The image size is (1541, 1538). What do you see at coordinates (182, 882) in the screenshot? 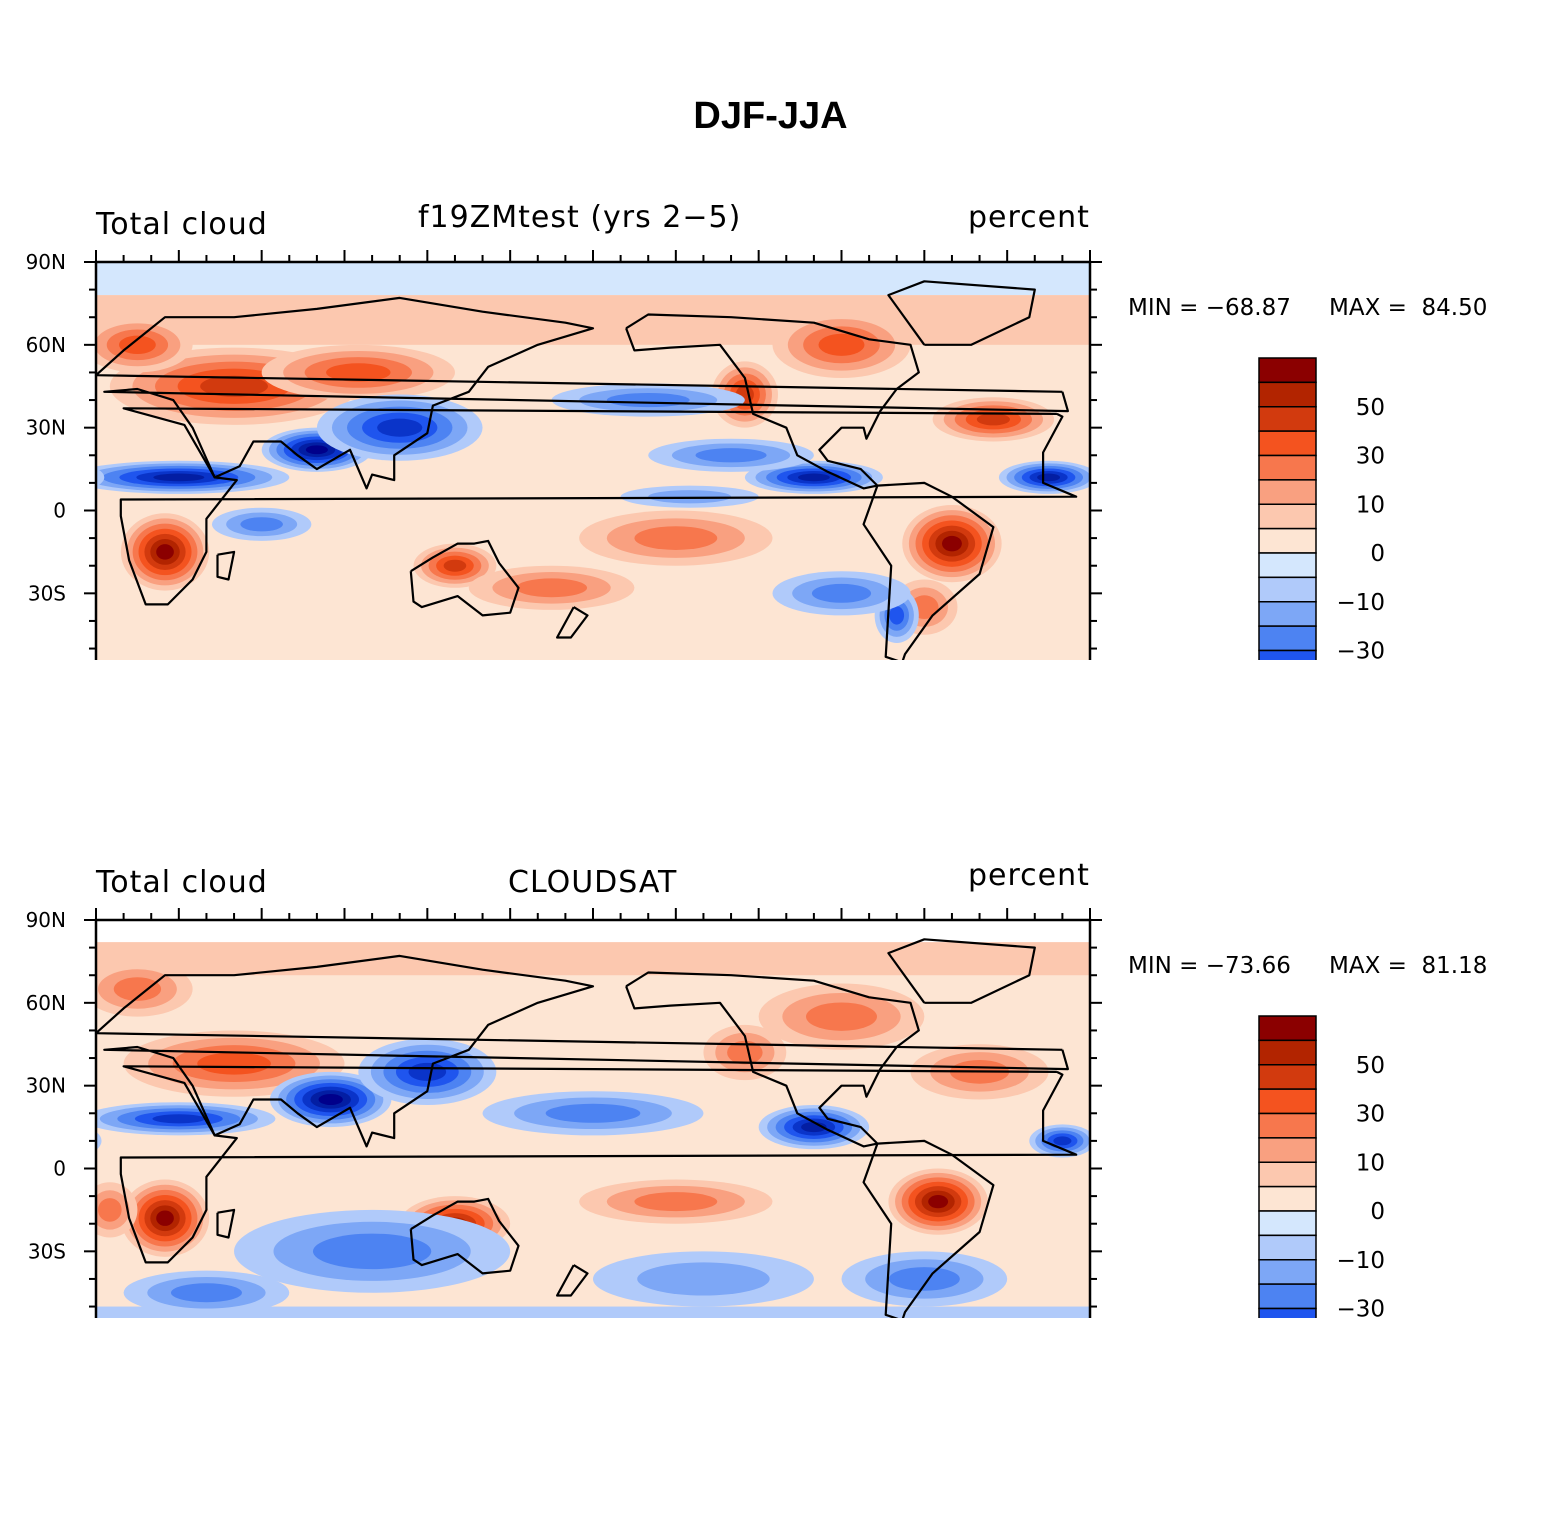
I see `panel-left-title: Total cloud` at bounding box center [182, 882].